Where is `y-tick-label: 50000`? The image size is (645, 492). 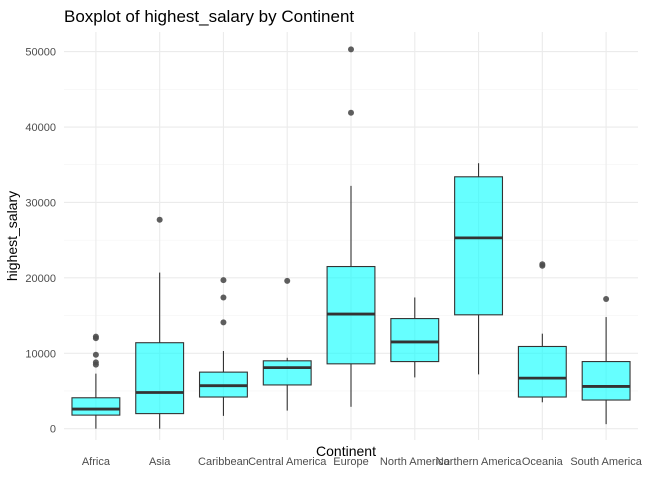
y-tick-label: 50000 is located at coordinates (40, 53).